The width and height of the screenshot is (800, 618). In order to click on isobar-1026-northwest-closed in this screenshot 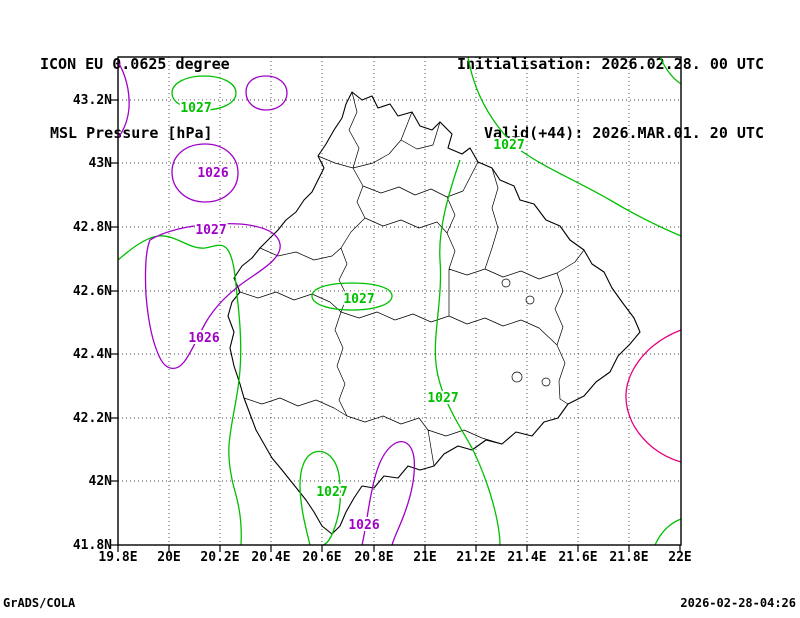, I will do `click(205, 173)`.